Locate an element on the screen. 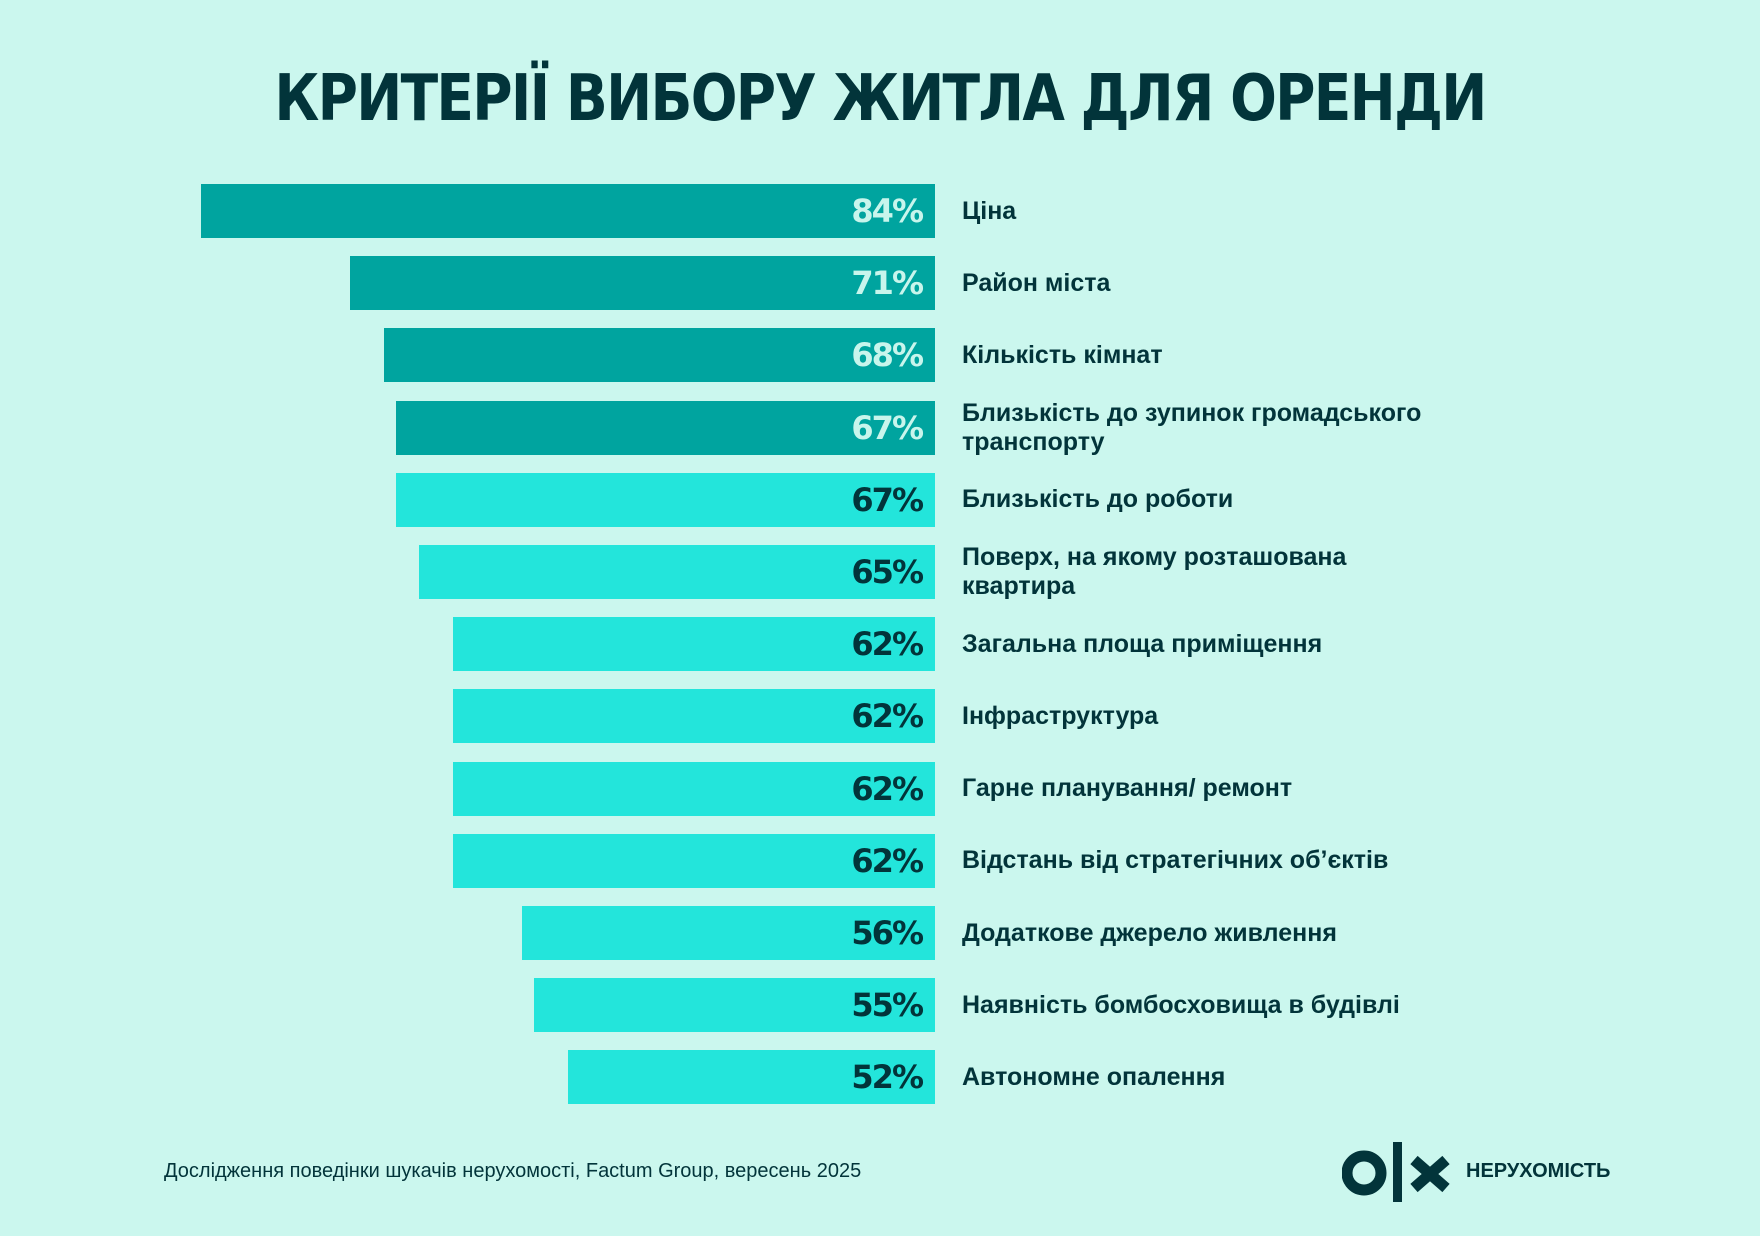 The width and height of the screenshot is (1760, 1236). category-label: Відстань від стратегічних об’єктів is located at coordinates (1175, 860).